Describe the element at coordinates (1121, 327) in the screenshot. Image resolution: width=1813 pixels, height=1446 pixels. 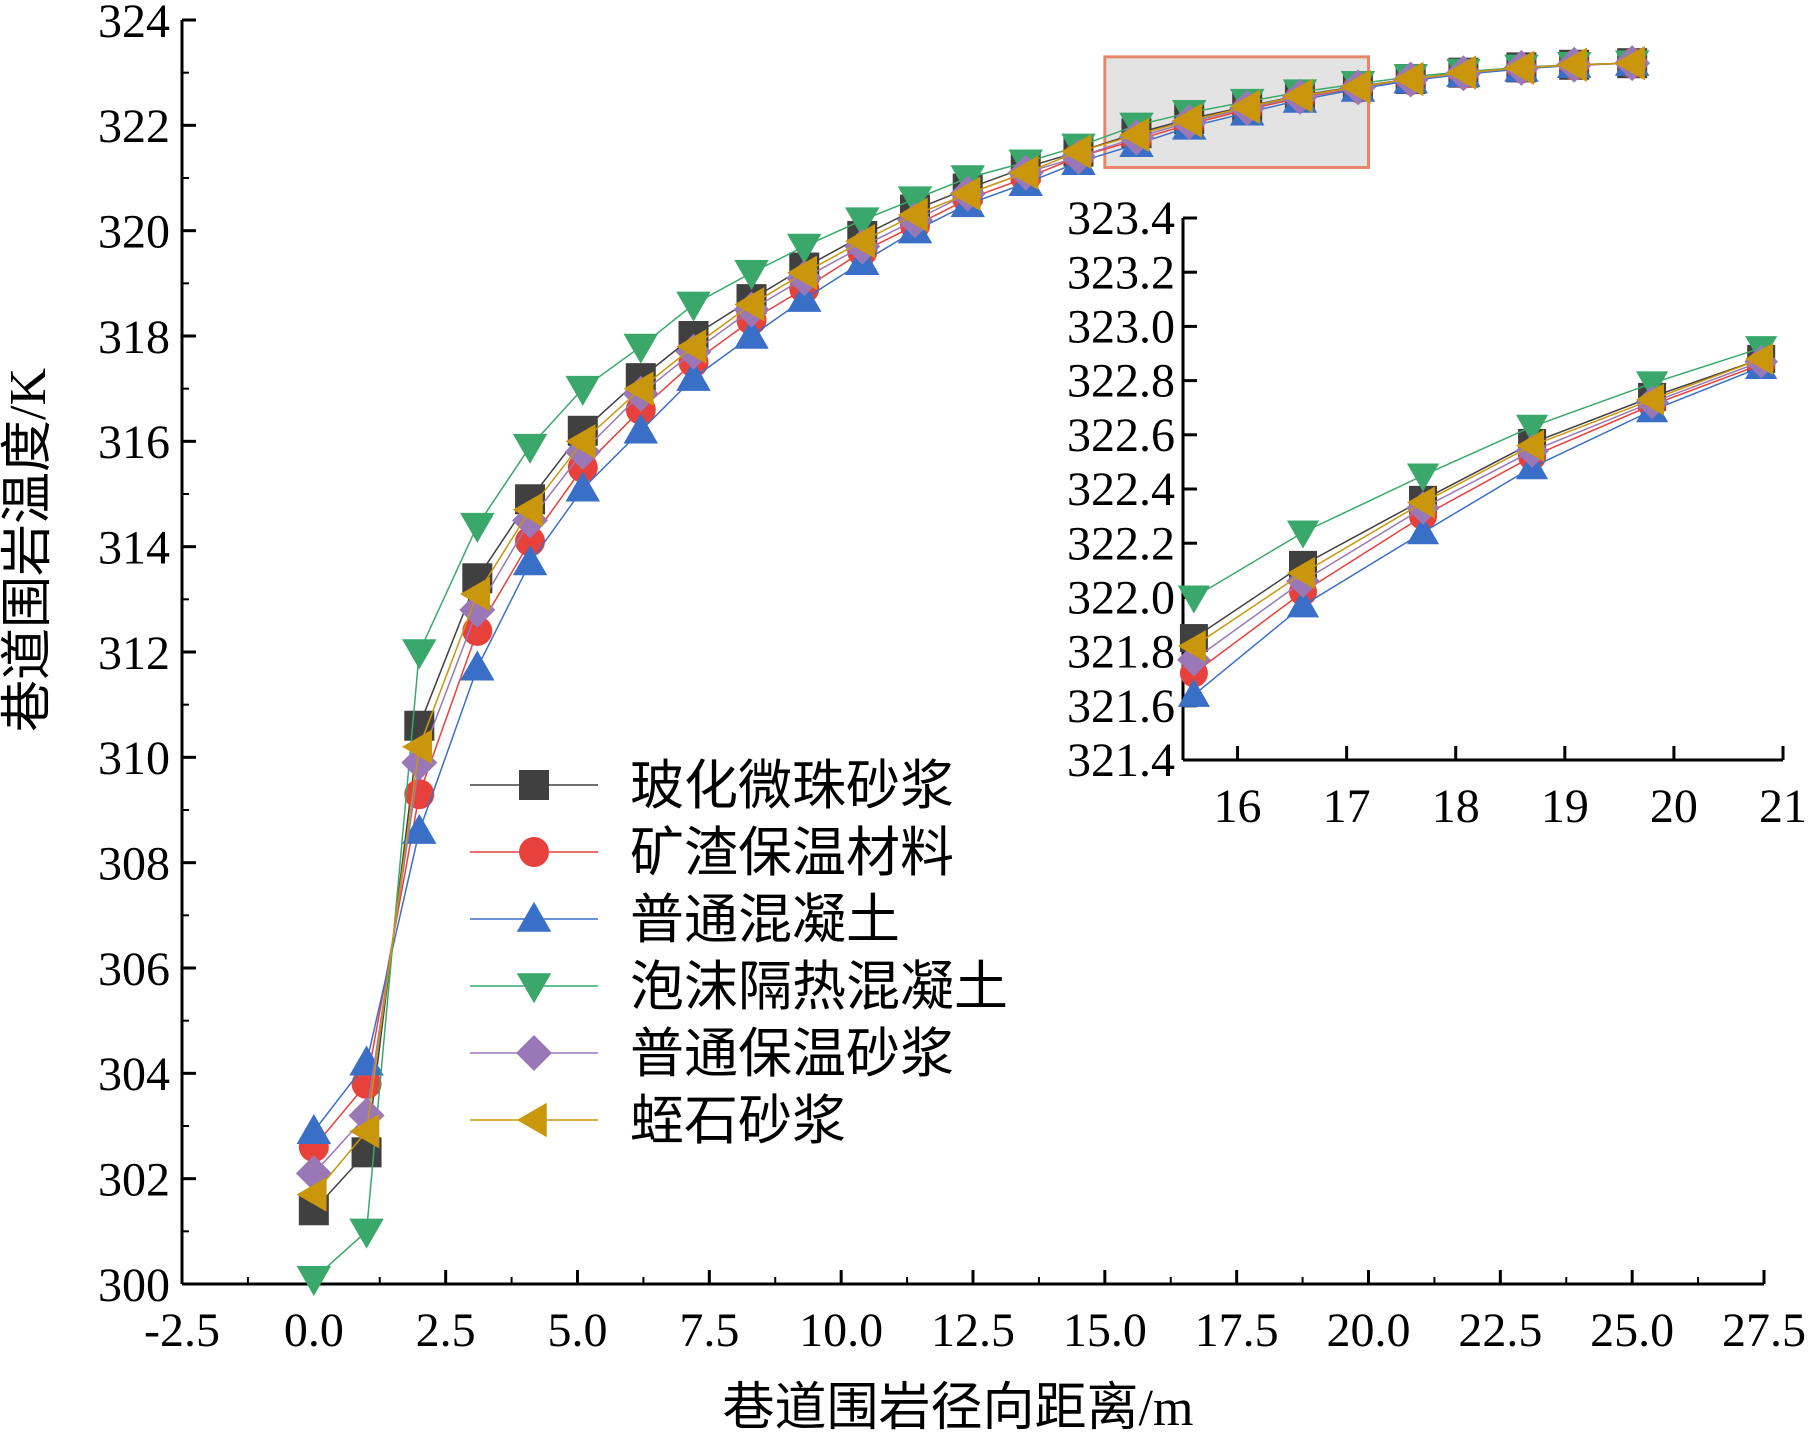
I see `y-tick-label: 323.0` at that location.